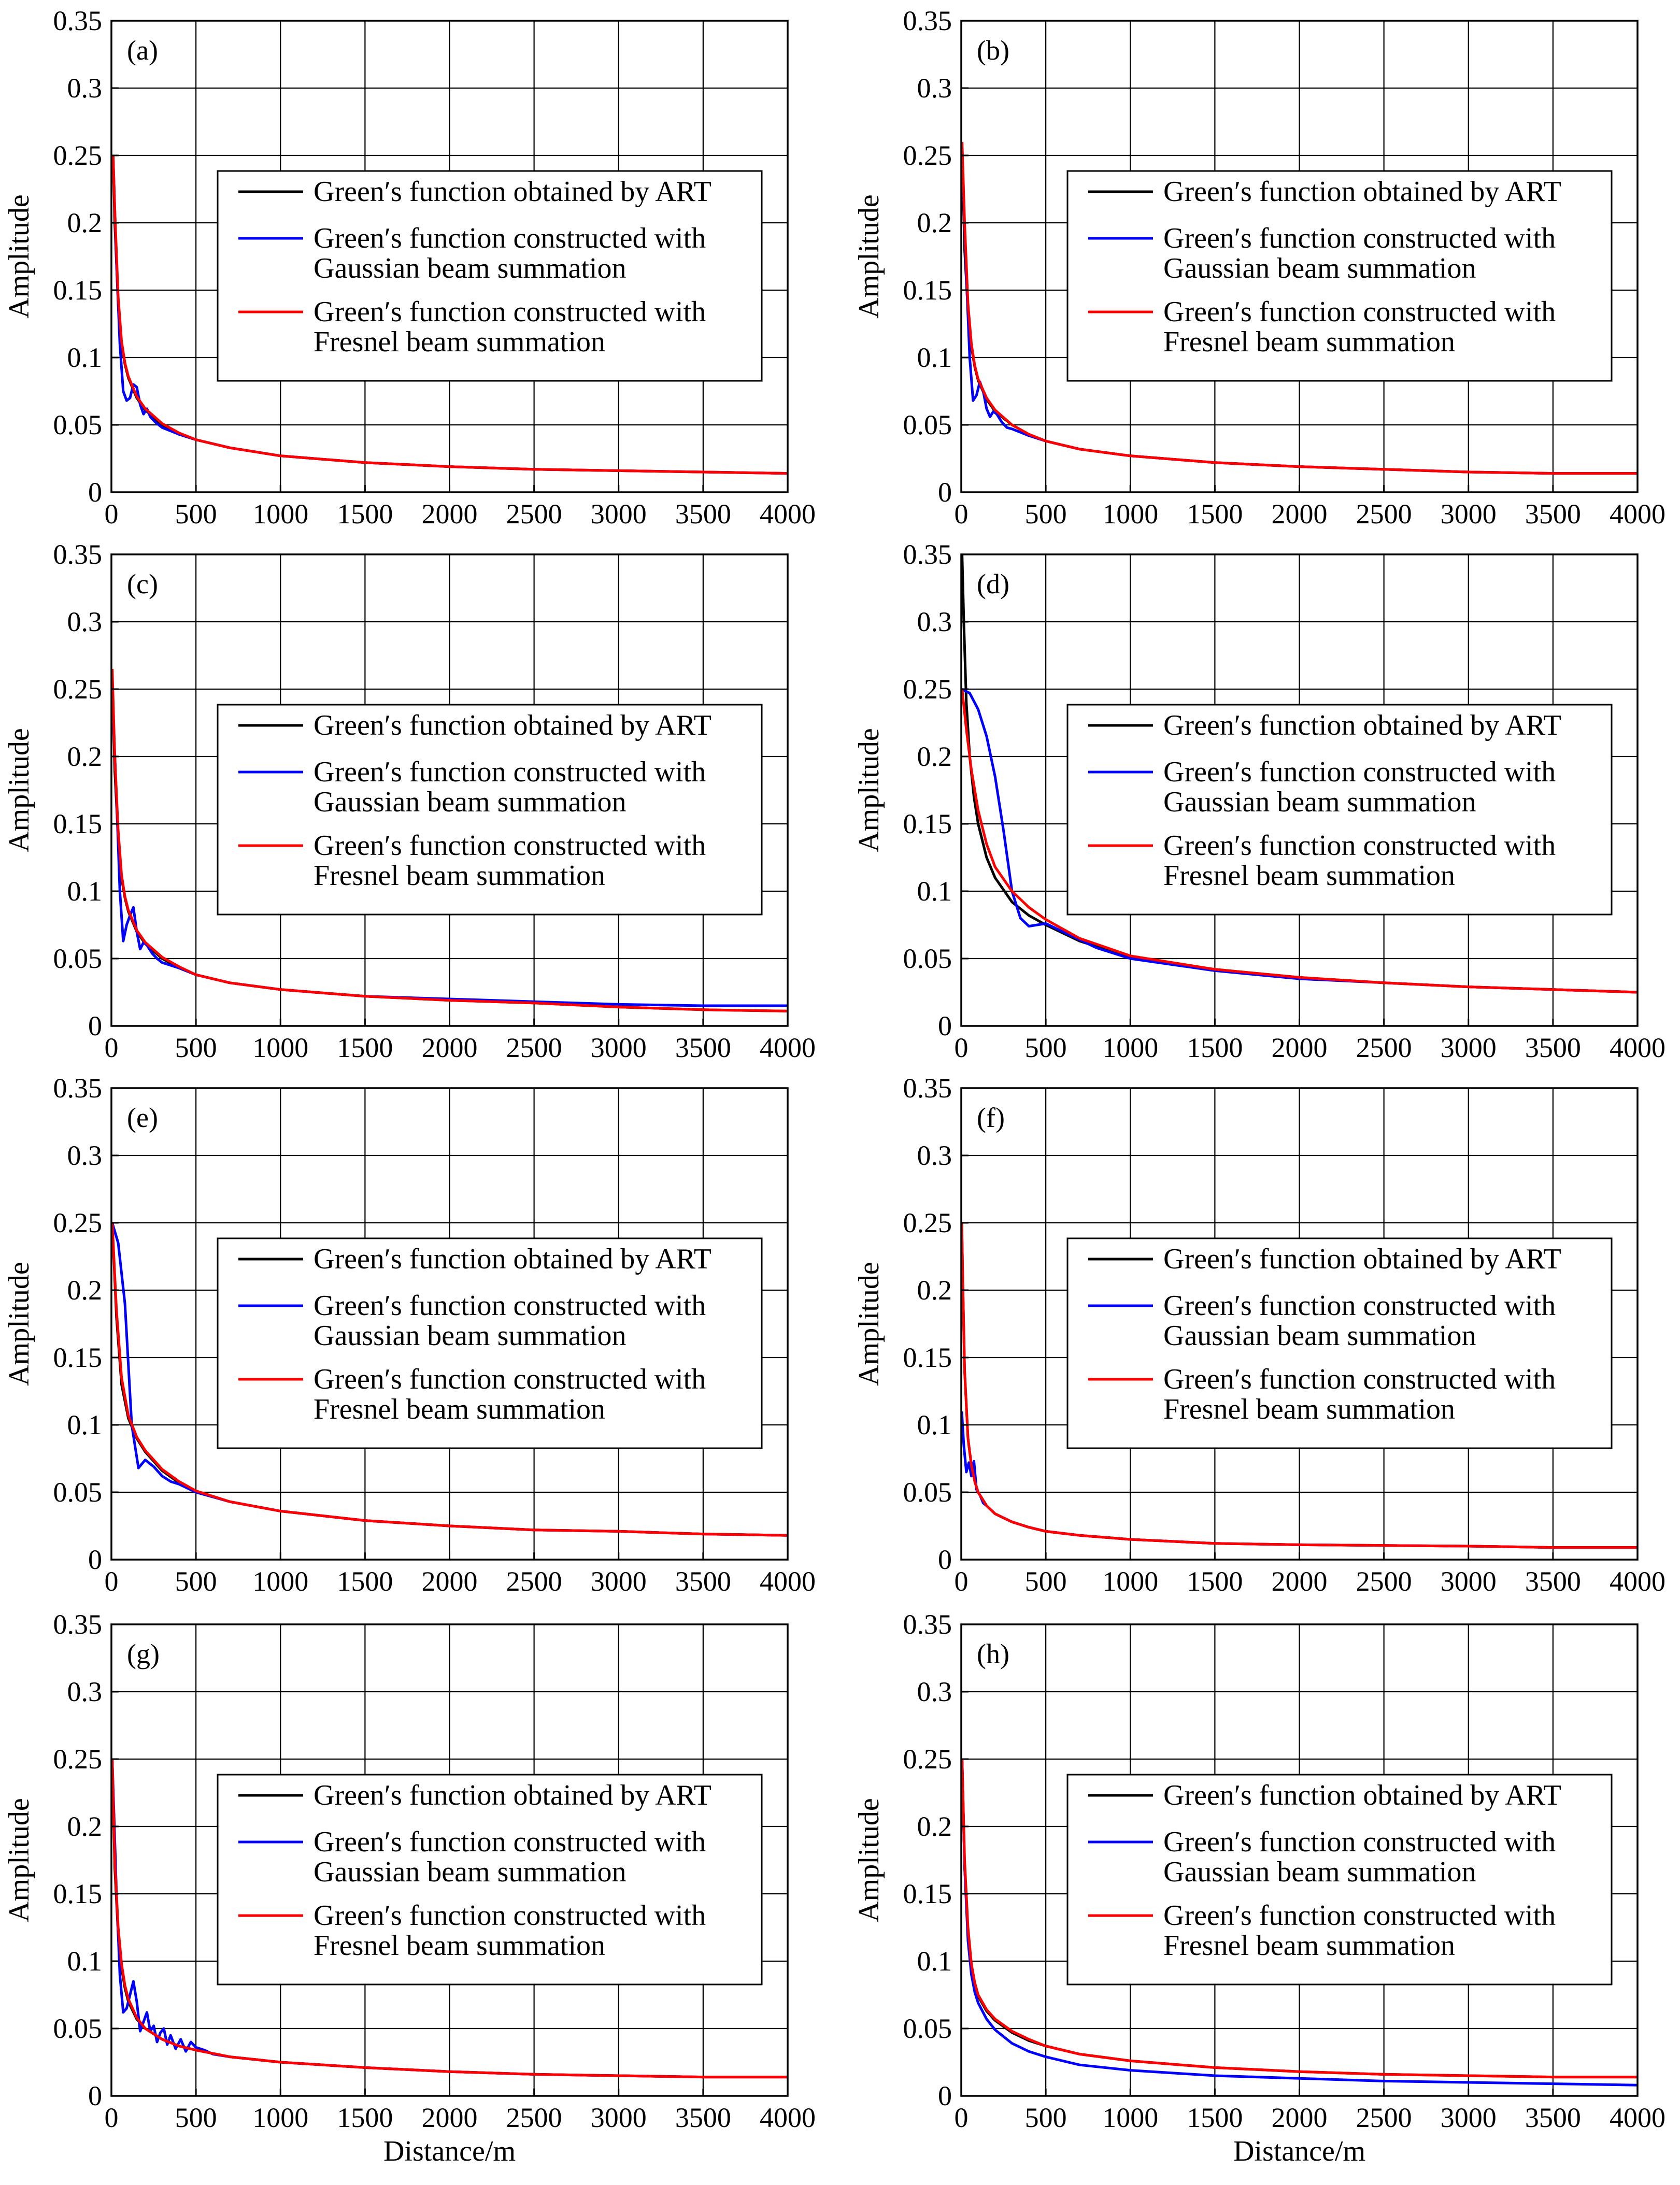 Image resolution: width=1680 pixels, height=2185 pixels. I want to click on panel-label: (h), so click(993, 1653).